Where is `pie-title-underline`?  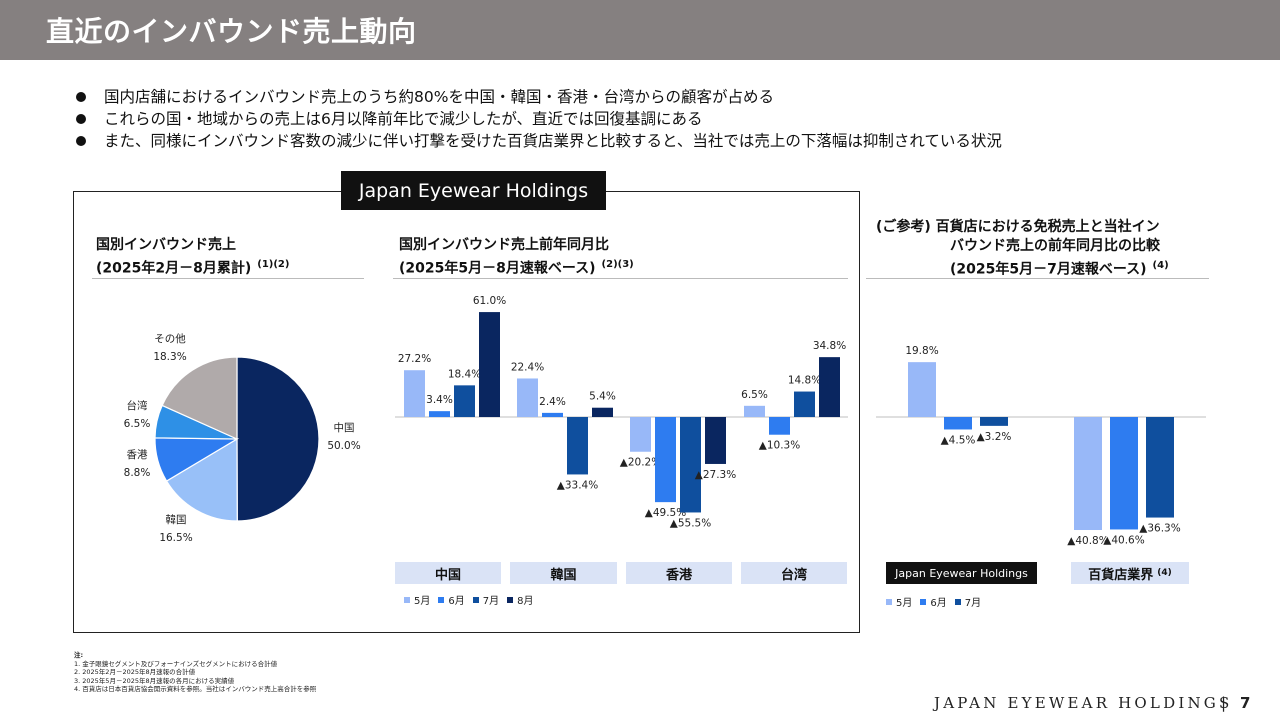 pie-title-underline is located at coordinates (228, 278).